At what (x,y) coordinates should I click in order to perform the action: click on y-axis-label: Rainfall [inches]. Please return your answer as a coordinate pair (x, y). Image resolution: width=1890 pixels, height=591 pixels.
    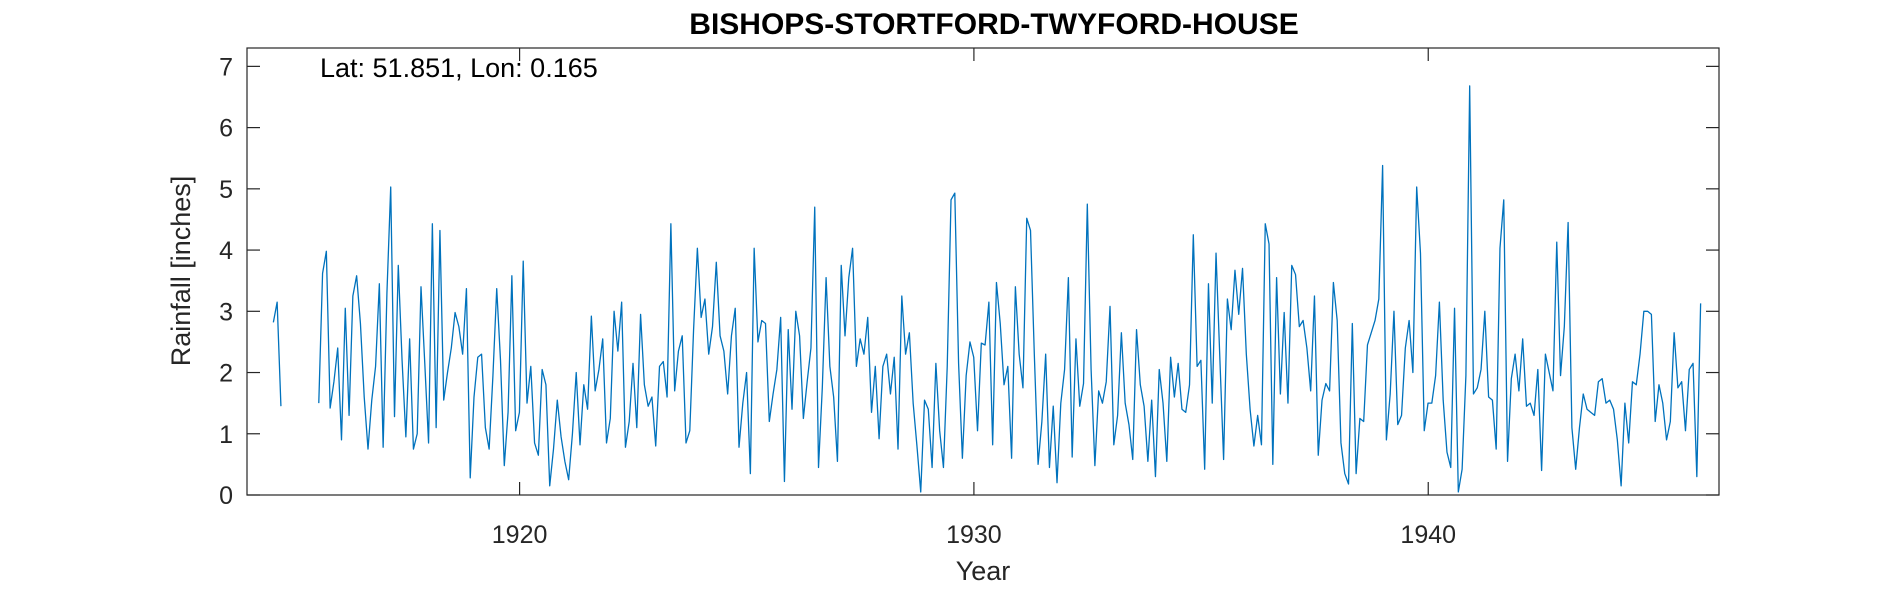
    Looking at the image, I should click on (181, 271).